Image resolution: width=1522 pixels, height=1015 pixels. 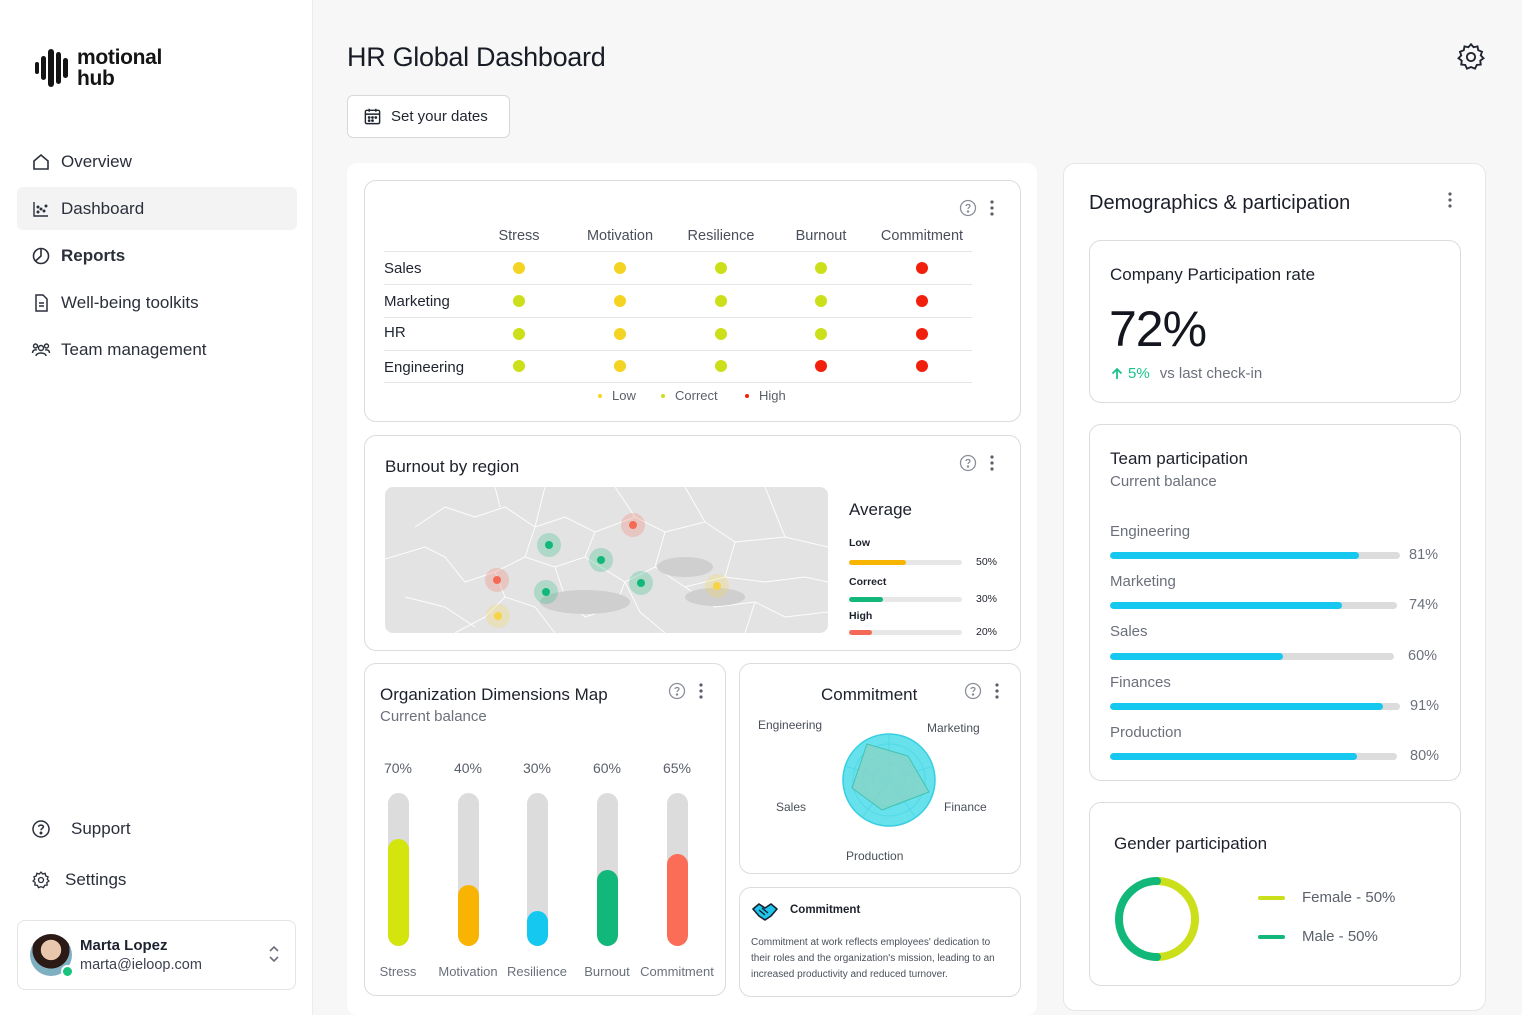 I want to click on user-card: Marta Lopez marta@ieloop.com, so click(x=156, y=955).